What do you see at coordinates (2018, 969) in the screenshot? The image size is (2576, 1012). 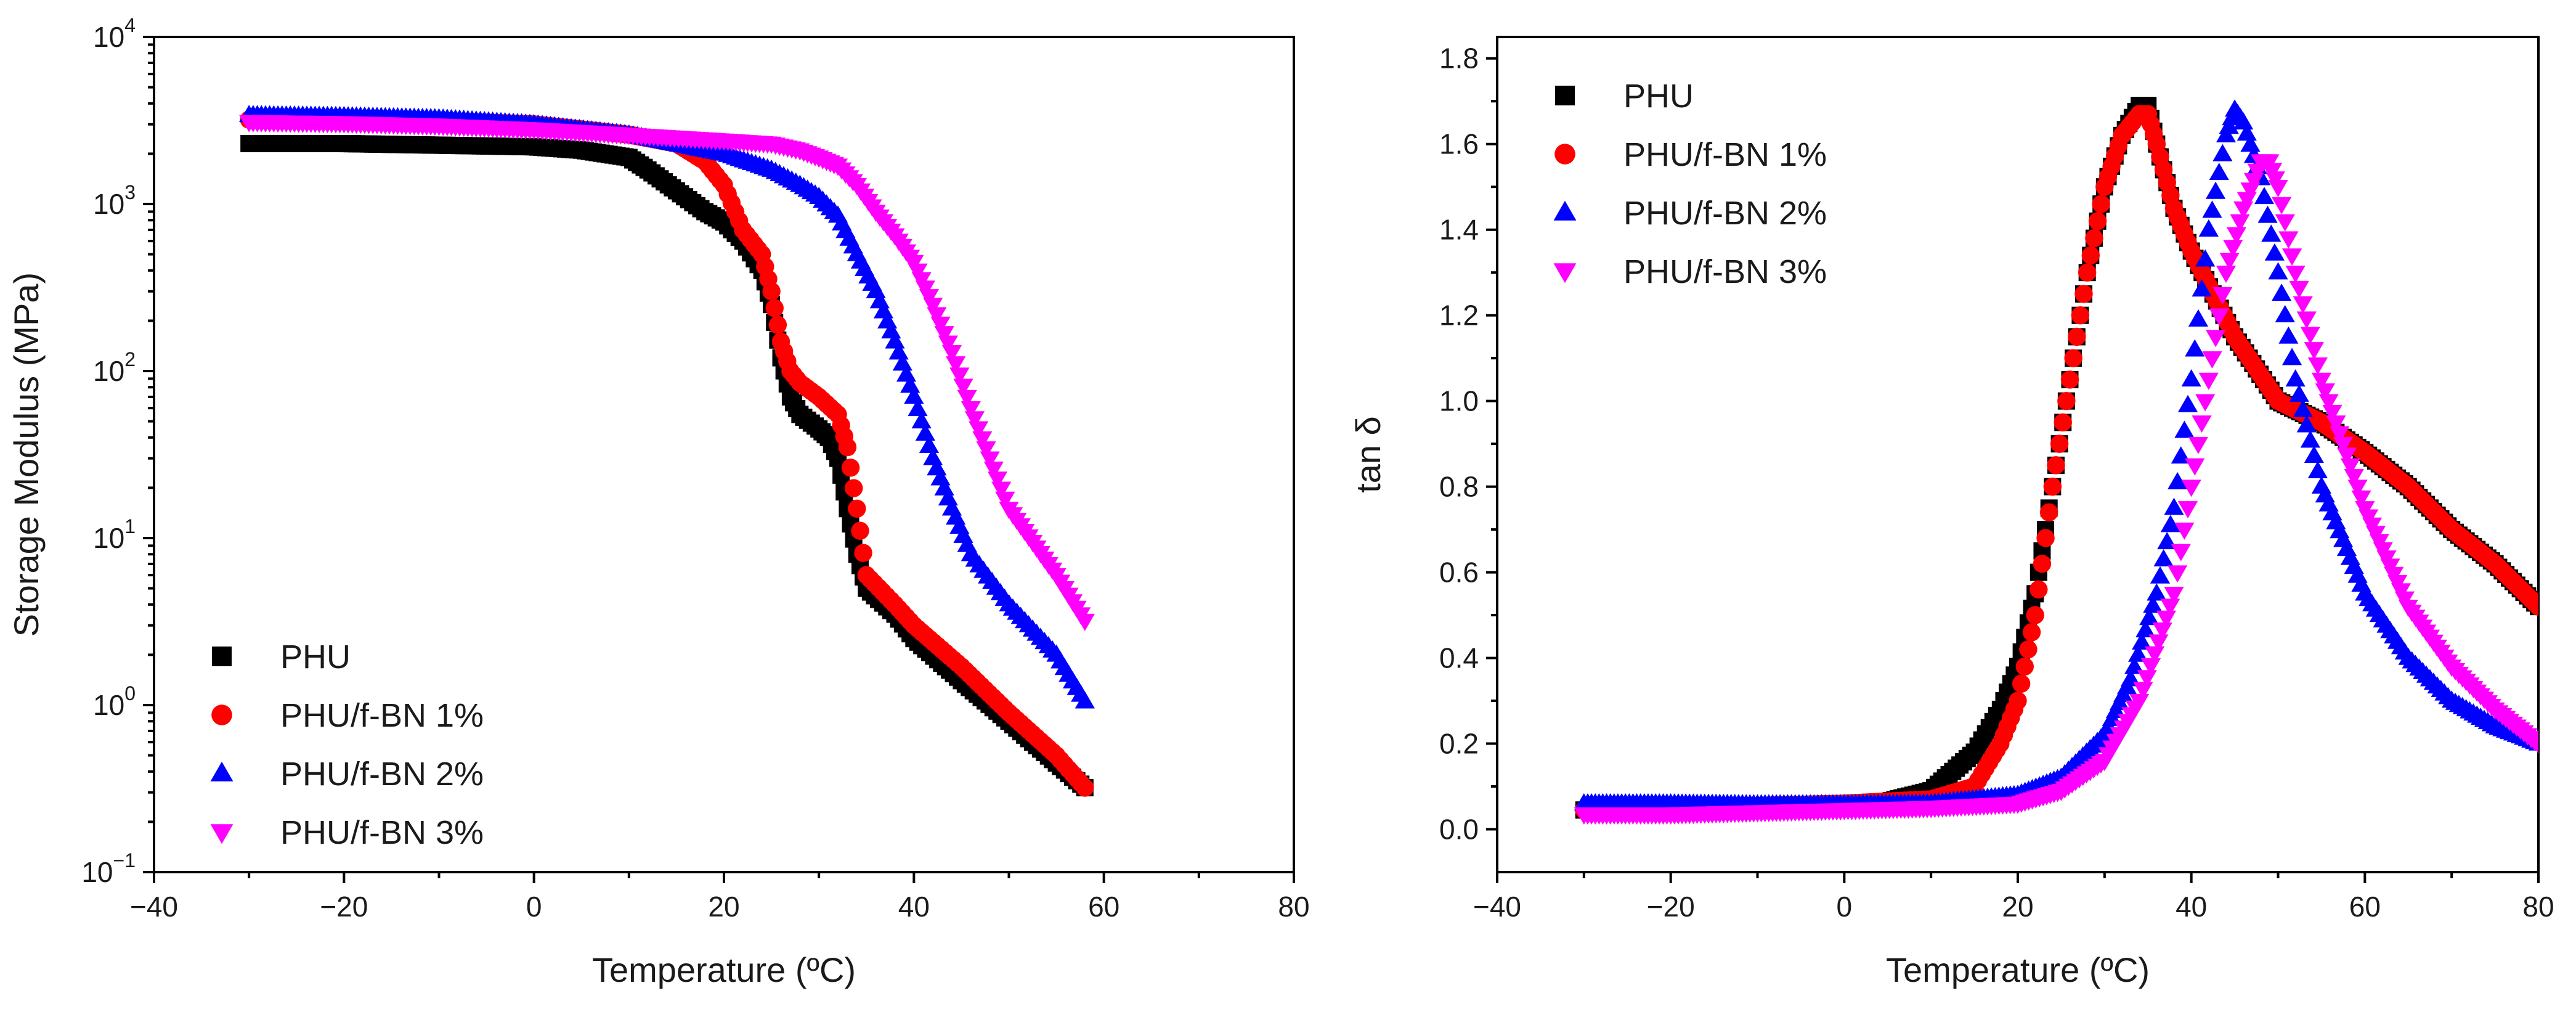 I see `x-axis-title: Temperature (ºC)` at bounding box center [2018, 969].